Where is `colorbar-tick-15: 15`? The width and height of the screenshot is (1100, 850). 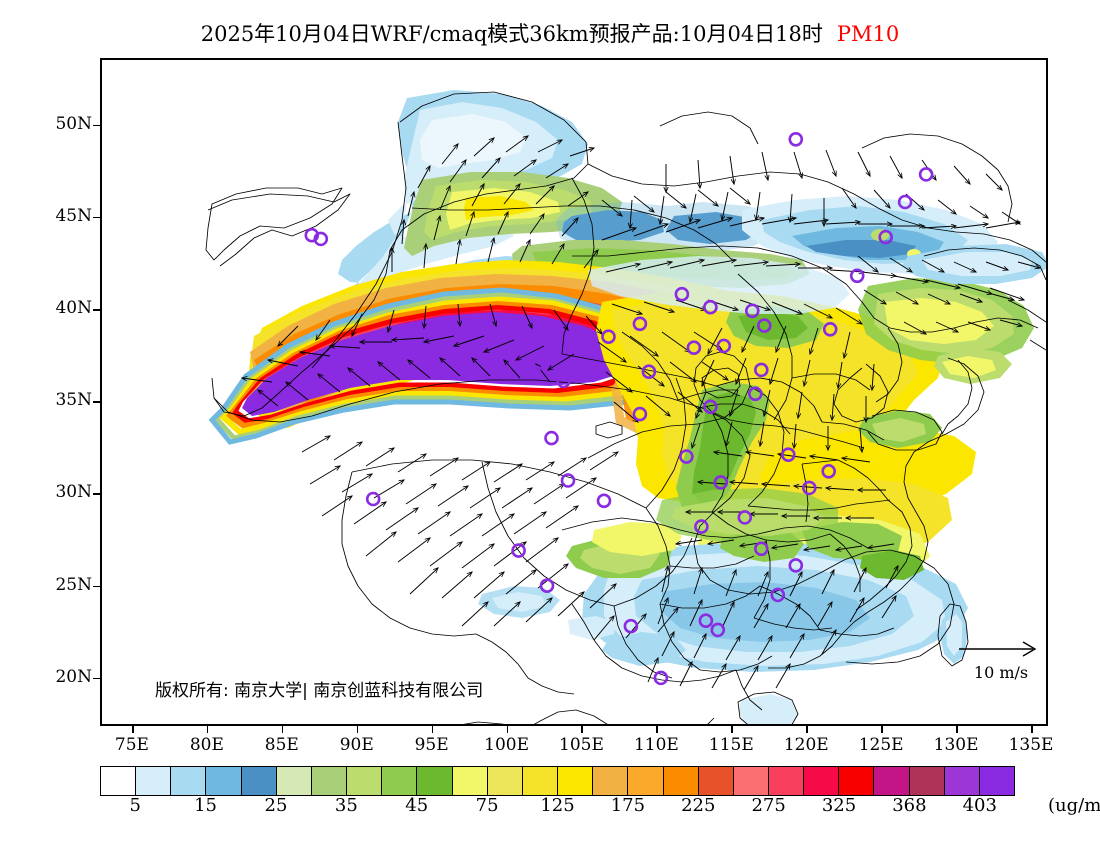
colorbar-tick-15: 15 is located at coordinates (206, 805).